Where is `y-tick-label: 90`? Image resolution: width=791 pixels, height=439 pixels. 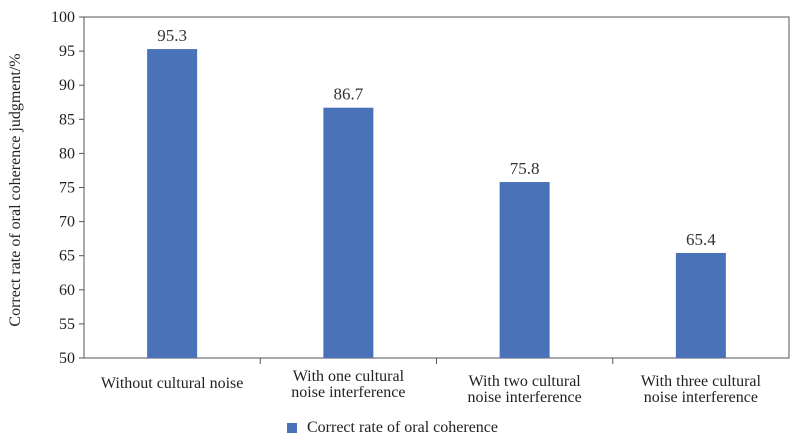
y-tick-label: 90 is located at coordinates (67, 85).